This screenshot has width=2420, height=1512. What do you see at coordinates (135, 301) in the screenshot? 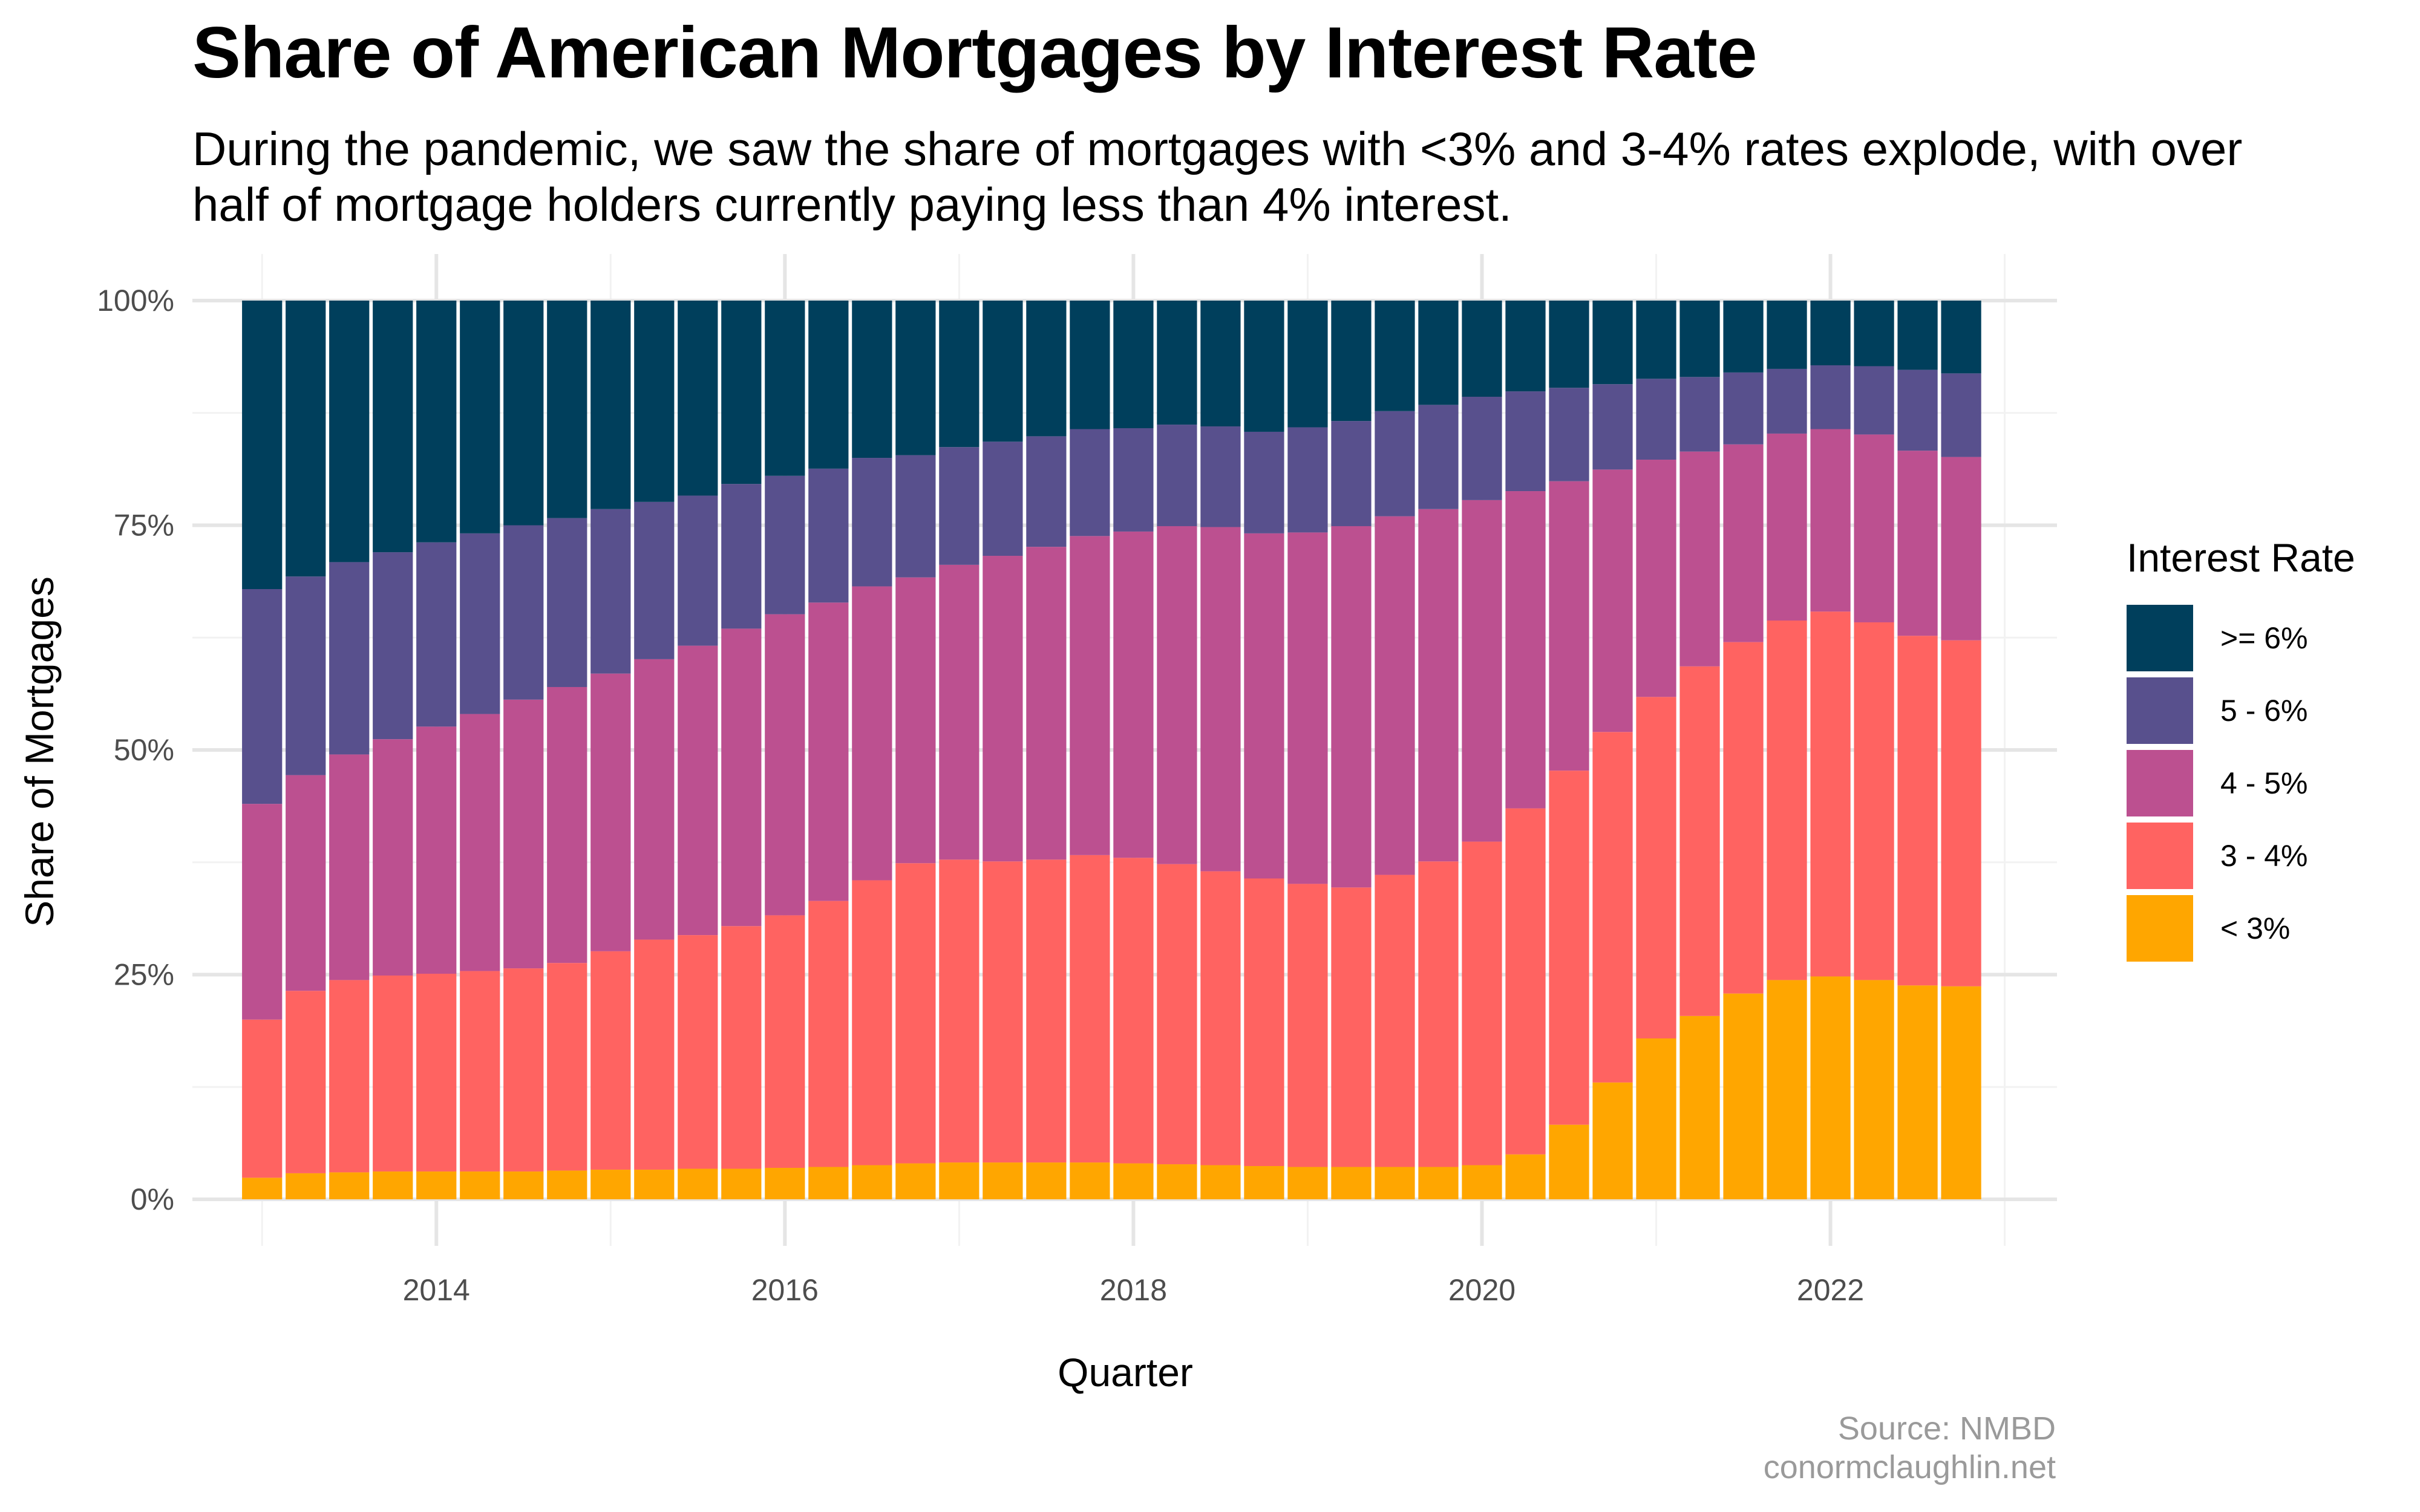
I see `y-tick-label: 100%` at bounding box center [135, 301].